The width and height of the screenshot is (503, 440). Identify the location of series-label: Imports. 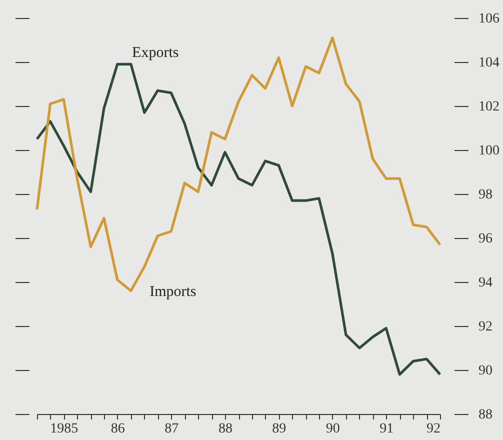
(173, 292).